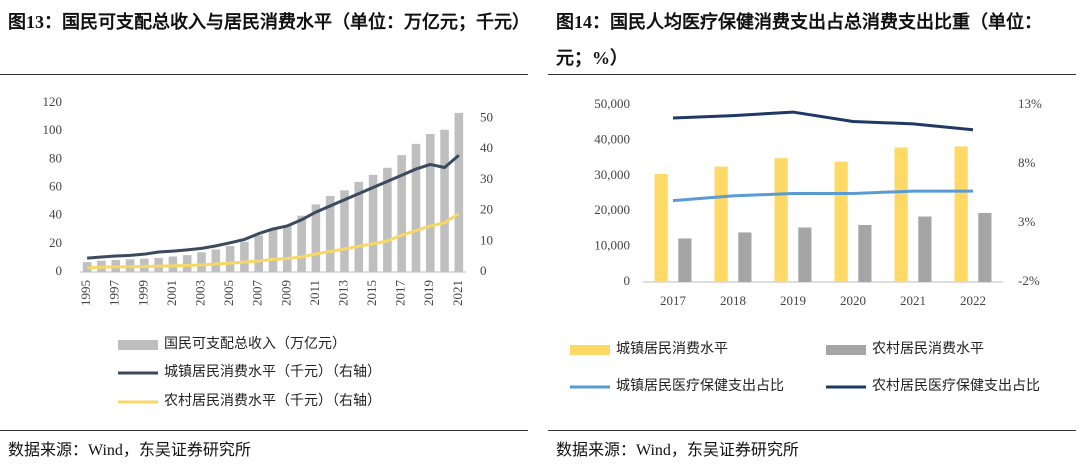 The width and height of the screenshot is (1080, 465). Describe the element at coordinates (272, 401) in the screenshot. I see `legend-label: 农村居民消费水平（千元）（右轴）` at that location.